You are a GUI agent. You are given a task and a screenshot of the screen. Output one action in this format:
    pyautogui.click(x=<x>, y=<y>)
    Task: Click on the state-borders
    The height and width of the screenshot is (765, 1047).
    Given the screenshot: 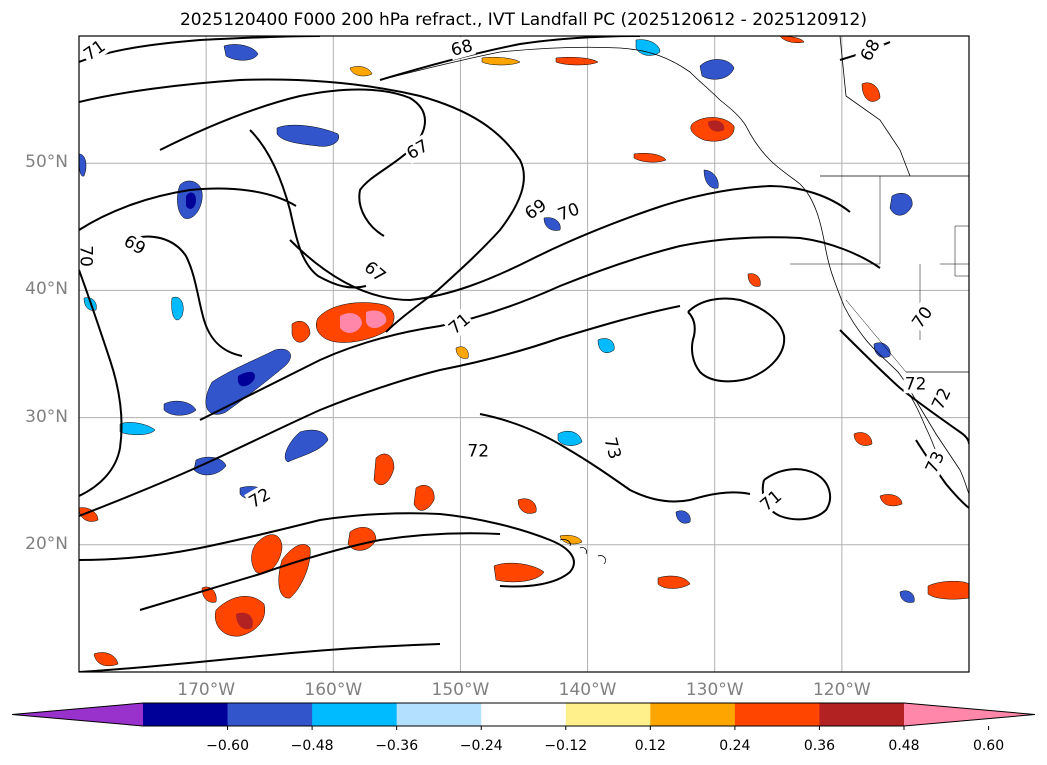 What is the action you would take?
    pyautogui.click(x=879, y=274)
    